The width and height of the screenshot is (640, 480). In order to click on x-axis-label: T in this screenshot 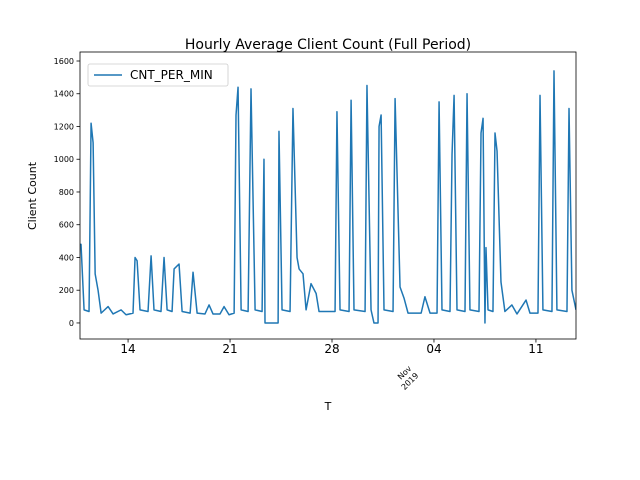, I will do `click(328, 406)`.